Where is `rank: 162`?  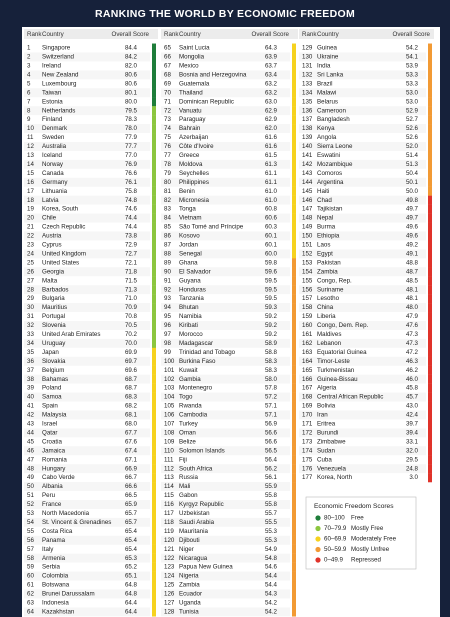
rank: 162 is located at coordinates (307, 343).